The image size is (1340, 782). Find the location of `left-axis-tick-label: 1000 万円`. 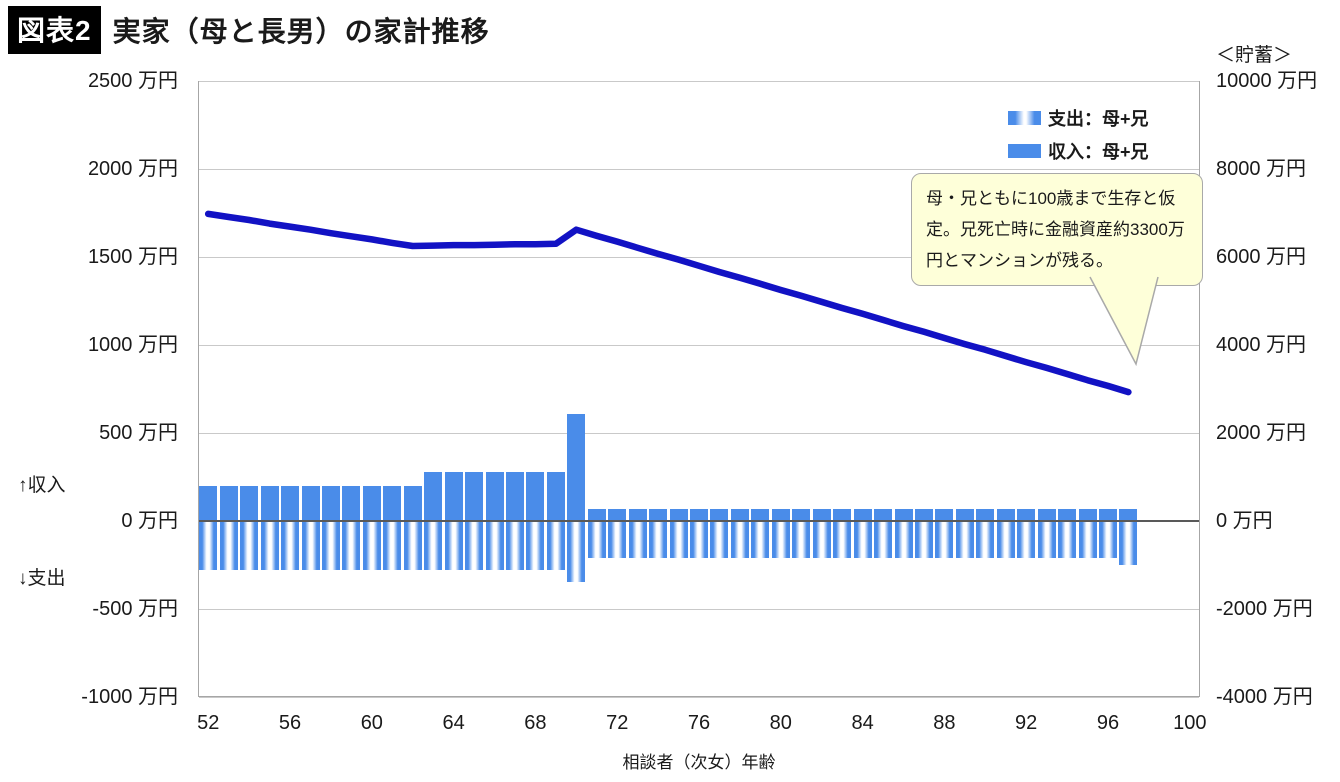

left-axis-tick-label: 1000 万円 is located at coordinates (132, 345).